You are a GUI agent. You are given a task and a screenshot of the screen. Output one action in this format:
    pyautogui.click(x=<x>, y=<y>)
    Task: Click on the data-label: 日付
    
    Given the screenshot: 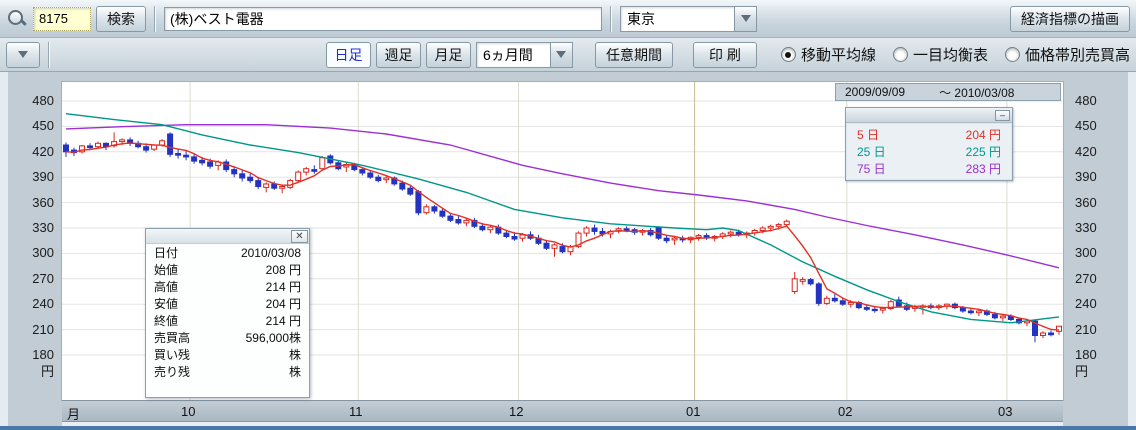 What is the action you would take?
    pyautogui.click(x=166, y=253)
    